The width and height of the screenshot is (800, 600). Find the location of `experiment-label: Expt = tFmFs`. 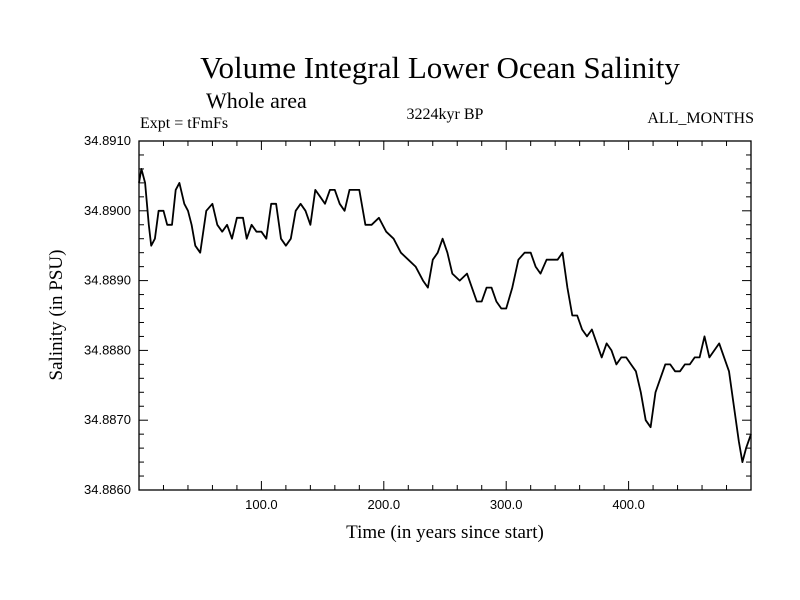

experiment-label: Expt = tFmFs is located at coordinates (184, 123).